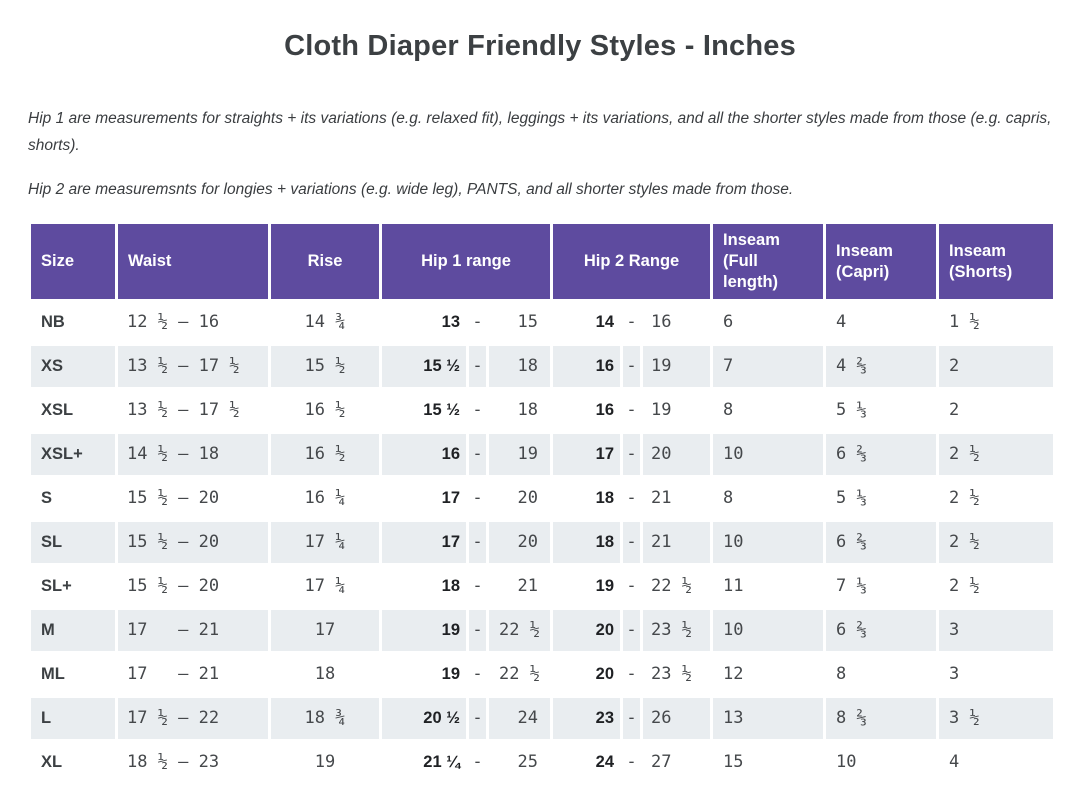  What do you see at coordinates (519, 454) in the screenshot?
I see `cell-hip1_max: 19` at bounding box center [519, 454].